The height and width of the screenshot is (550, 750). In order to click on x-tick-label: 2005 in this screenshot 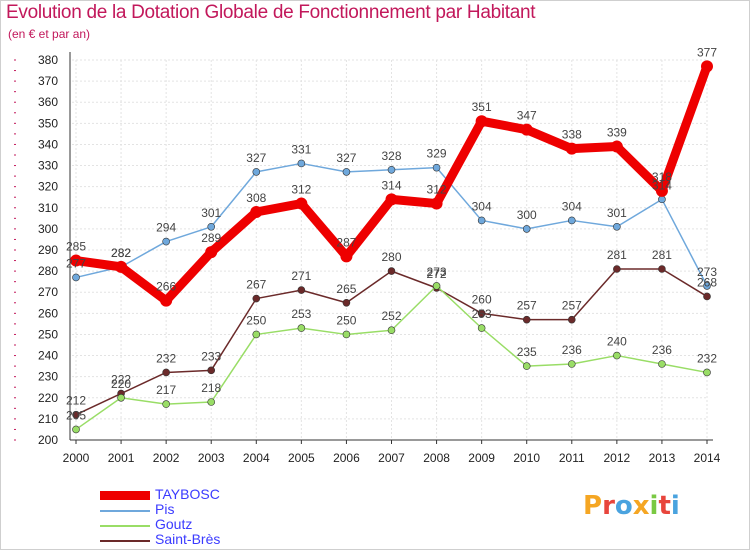, I will do `click(301, 458)`.